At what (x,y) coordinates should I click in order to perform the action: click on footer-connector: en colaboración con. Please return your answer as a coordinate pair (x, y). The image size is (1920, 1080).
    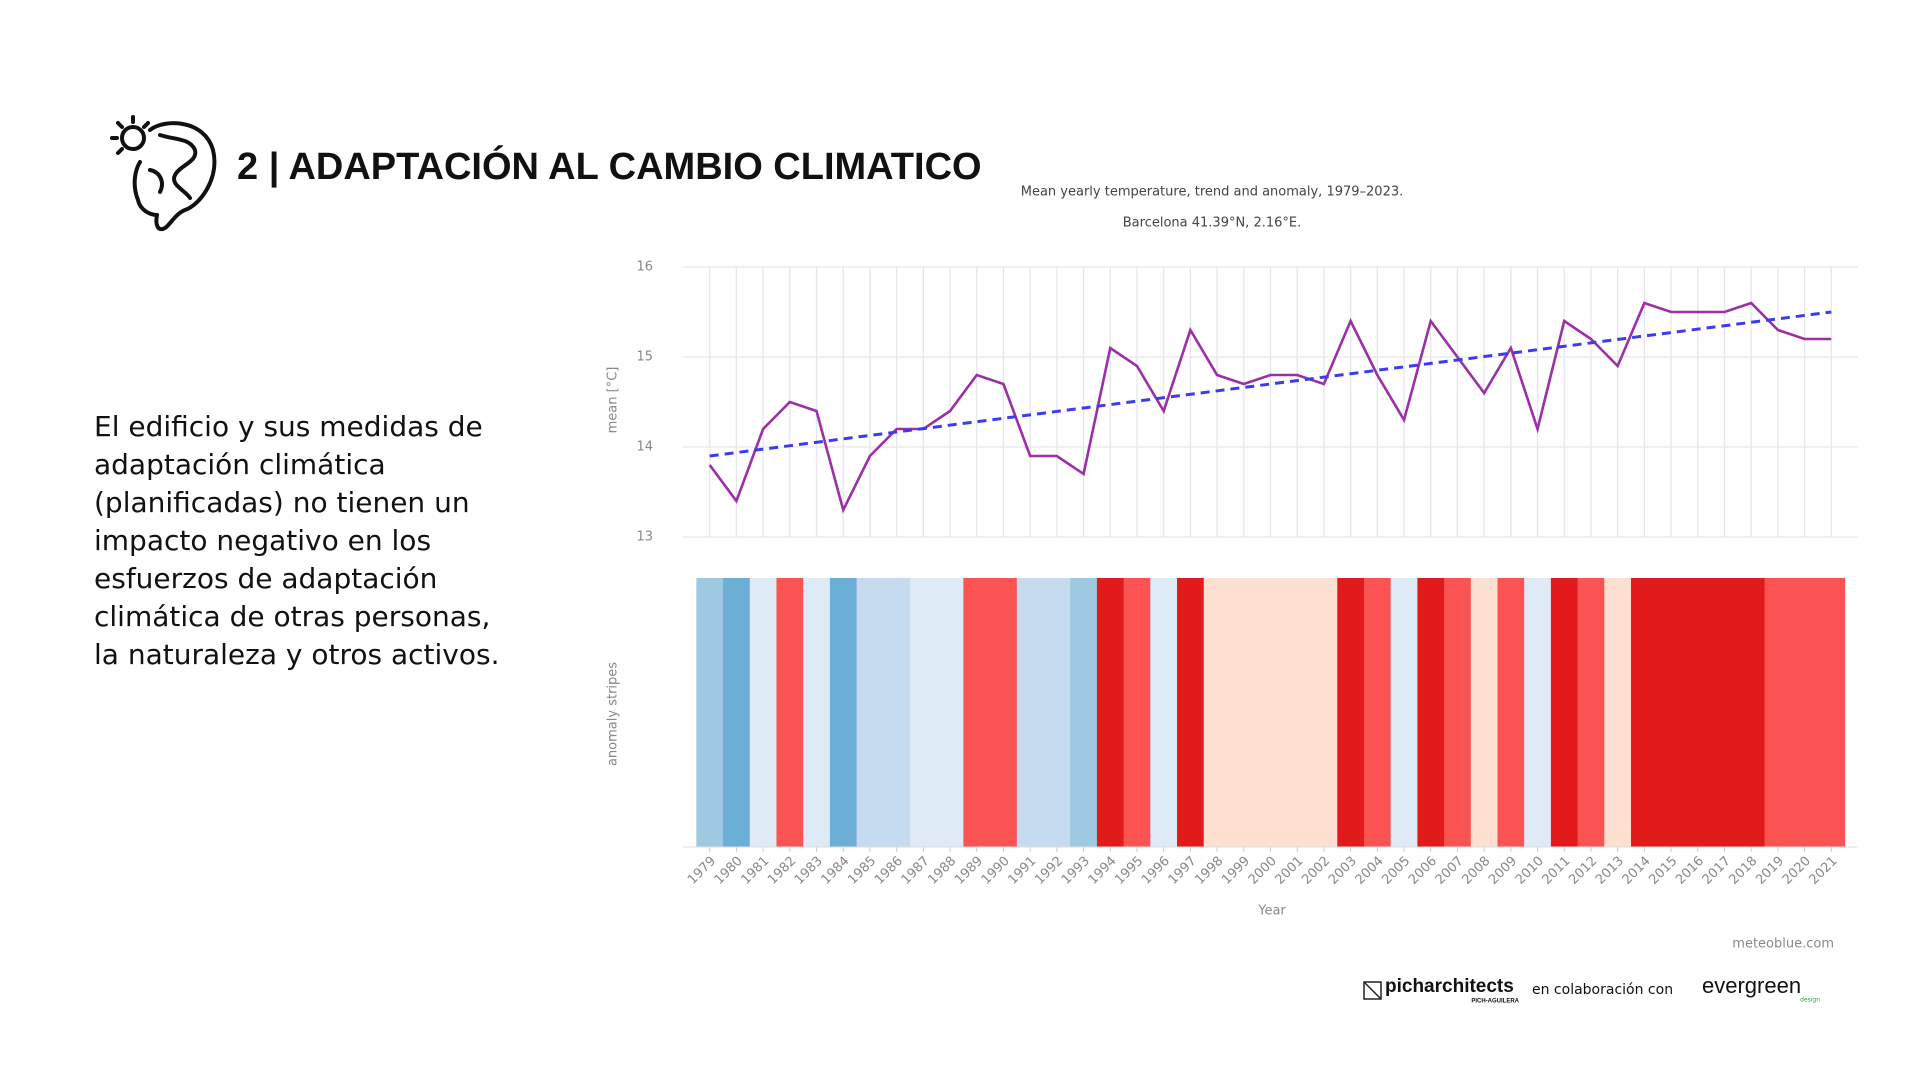
    Looking at the image, I should click on (1602, 990).